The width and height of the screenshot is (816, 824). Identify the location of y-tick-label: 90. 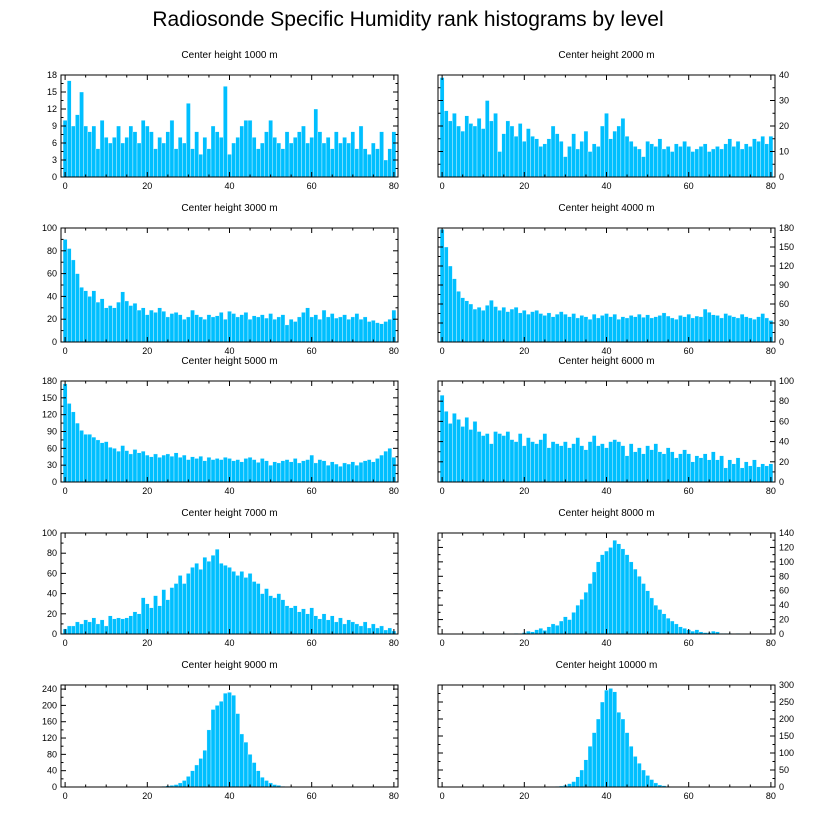
(52, 432).